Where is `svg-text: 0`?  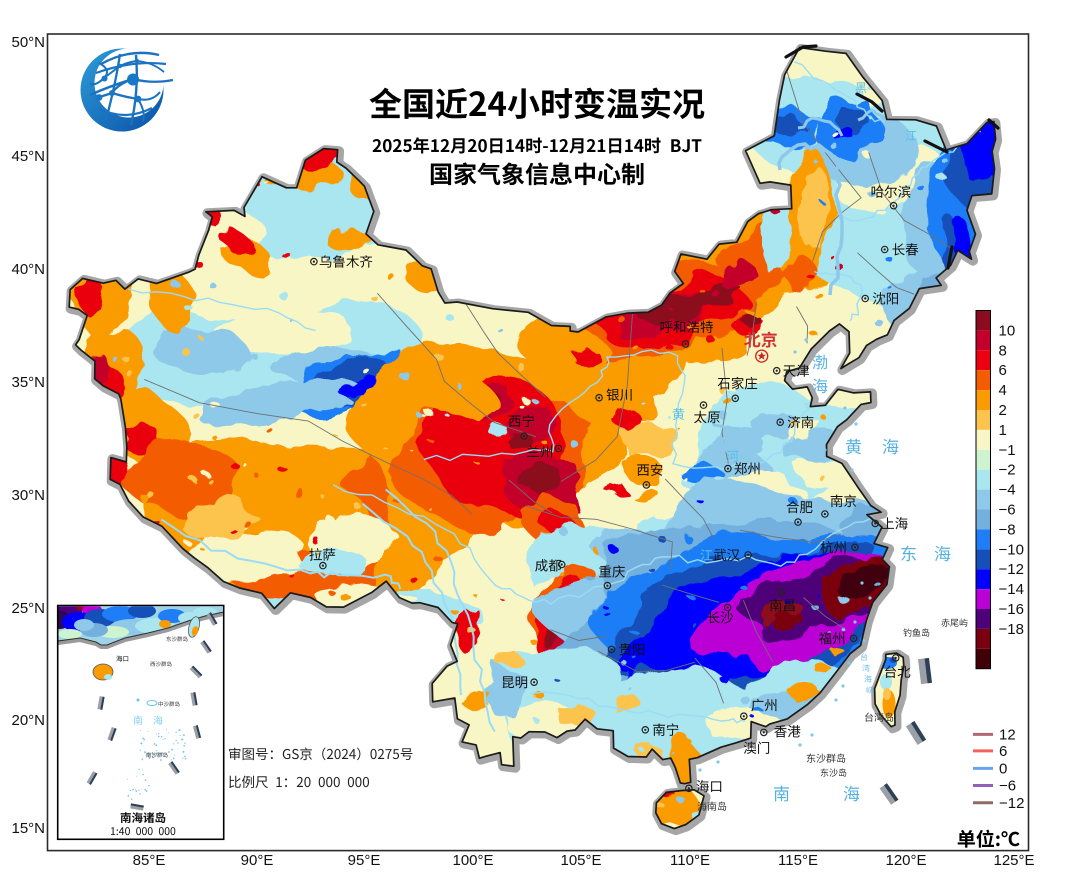
svg-text: 0 is located at coordinates (1003, 768).